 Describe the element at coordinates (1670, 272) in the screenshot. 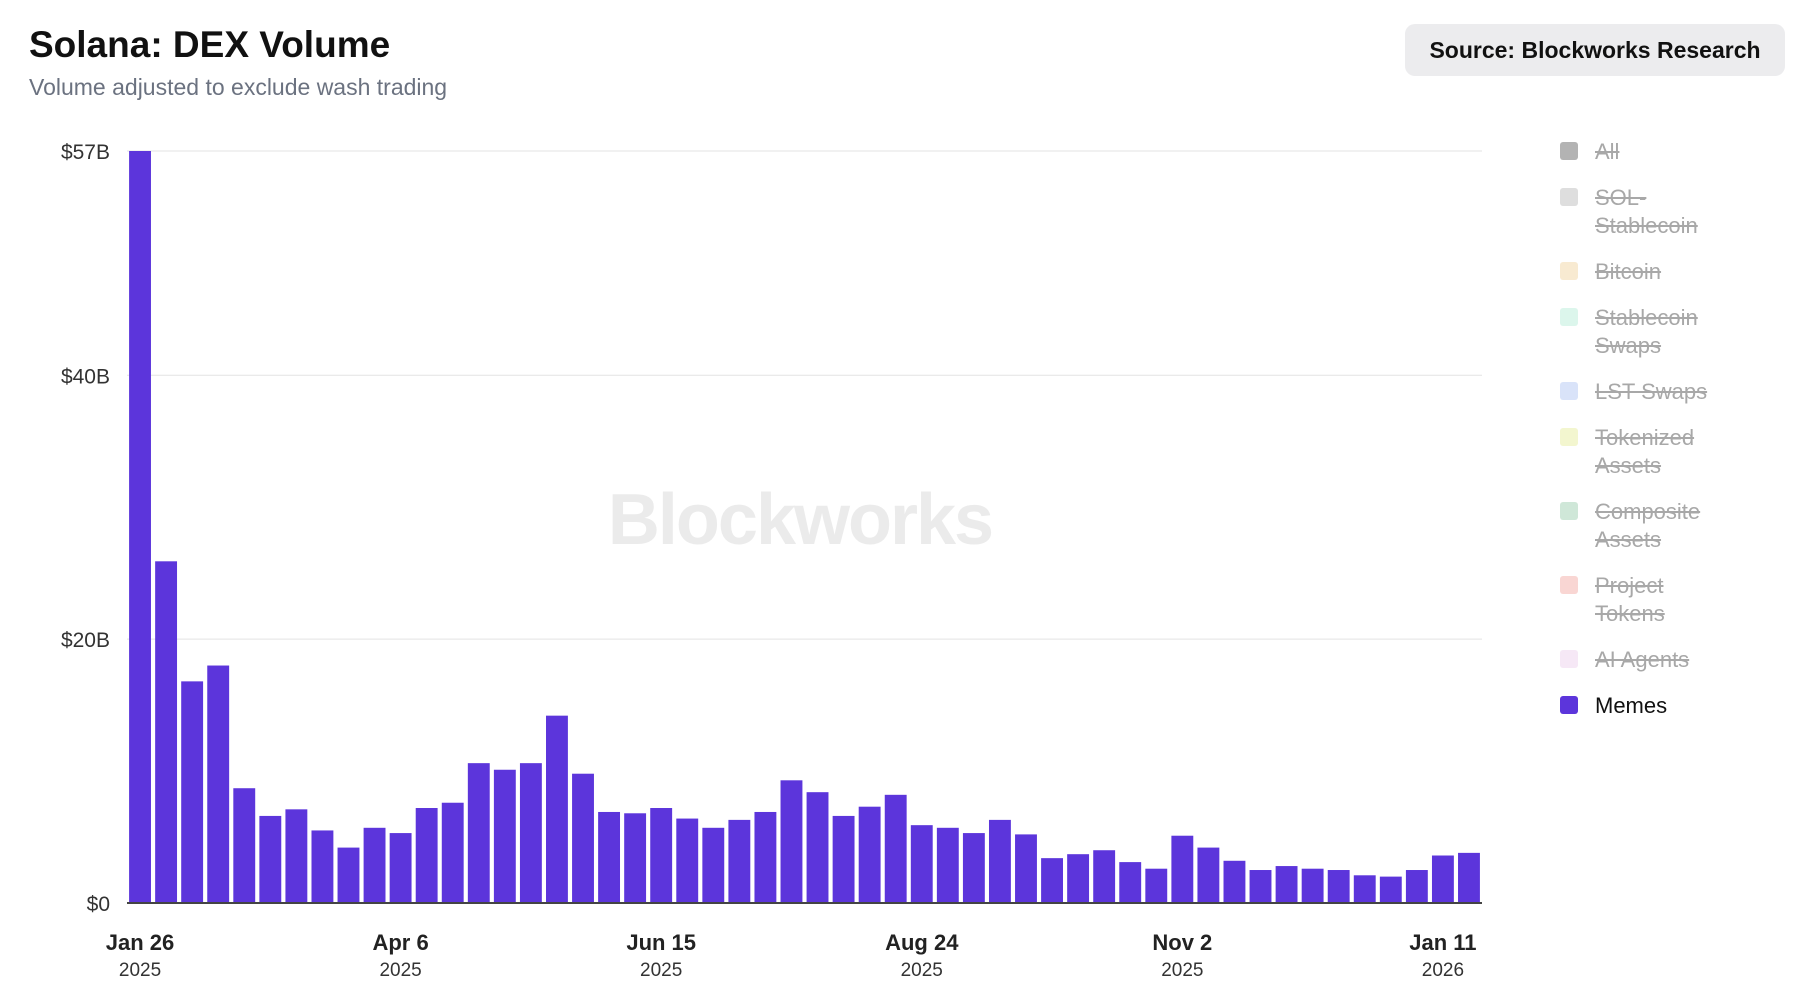

I see `legend-item: Bitcoin` at that location.